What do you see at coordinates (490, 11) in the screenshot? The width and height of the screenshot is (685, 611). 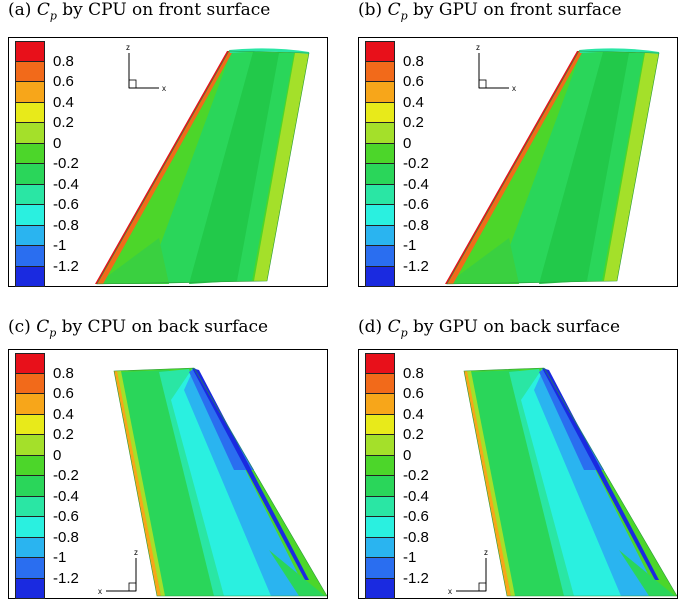 I see `caption-b: (b) Cp by GPU on front surface` at bounding box center [490, 11].